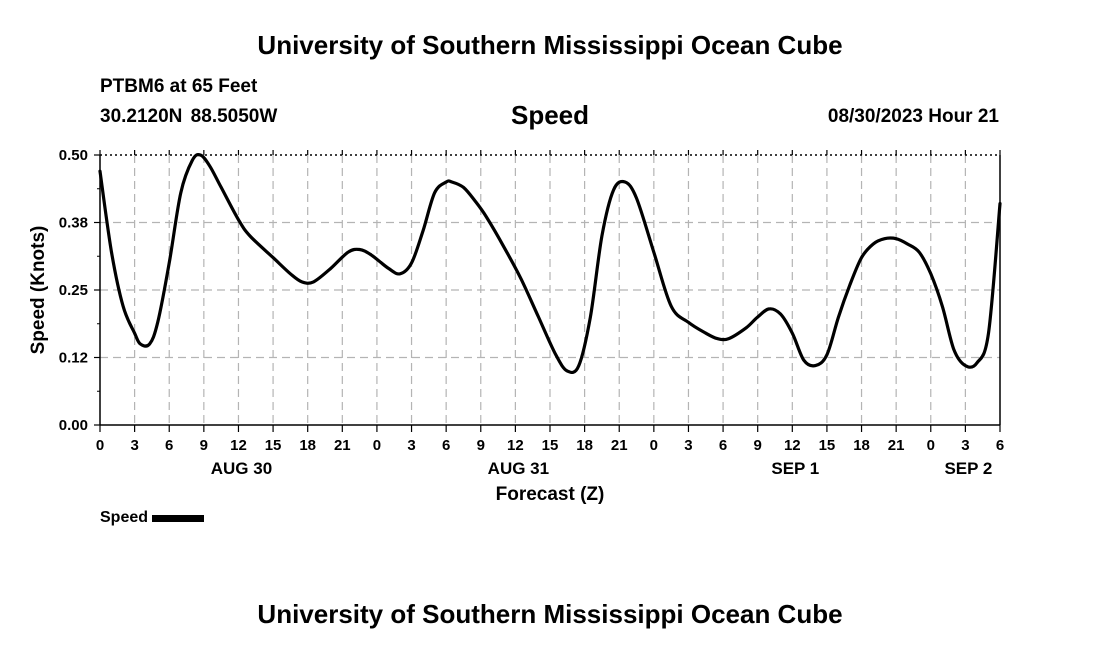 The width and height of the screenshot is (1100, 650). What do you see at coordinates (73, 290) in the screenshot?
I see `y-tick-label: 0.25` at bounding box center [73, 290].